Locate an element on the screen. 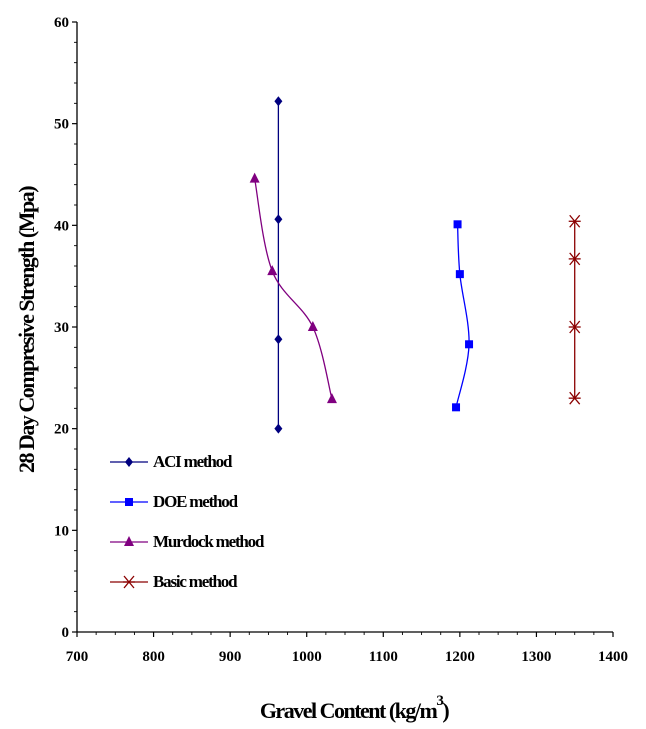 Image resolution: width=646 pixels, height=729 pixels. x-axis-title-end: ) is located at coordinates (445, 710).